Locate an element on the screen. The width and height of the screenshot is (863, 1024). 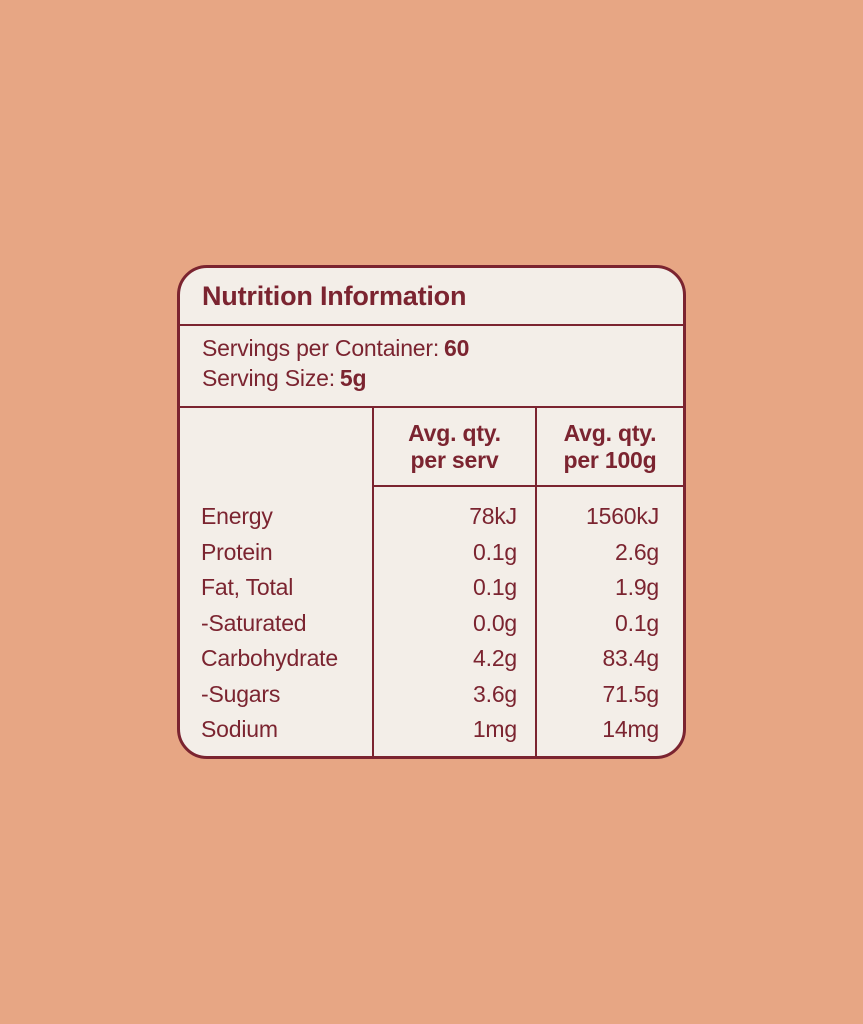
nutrient-name: Protein is located at coordinates (237, 551).